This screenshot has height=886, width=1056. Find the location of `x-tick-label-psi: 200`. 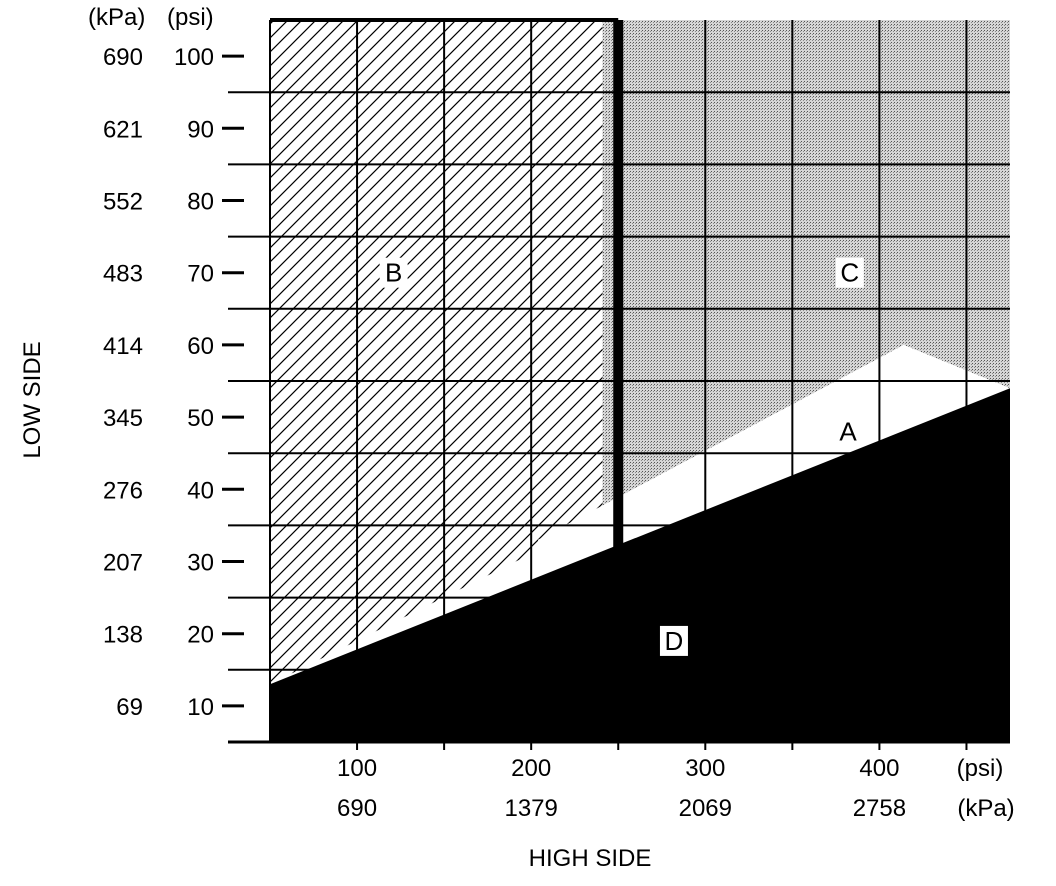

x-tick-label-psi: 200 is located at coordinates (531, 768).